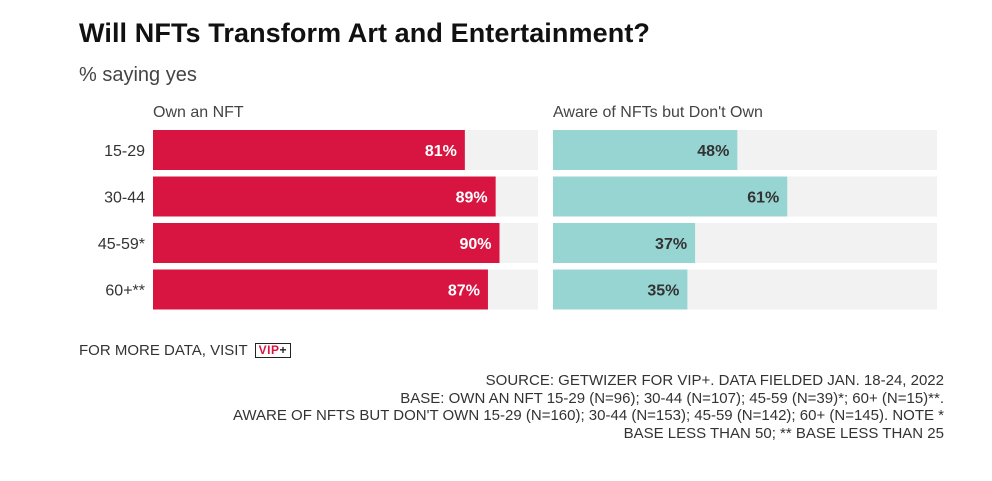  I want to click on data-label: 90%, so click(475, 244).